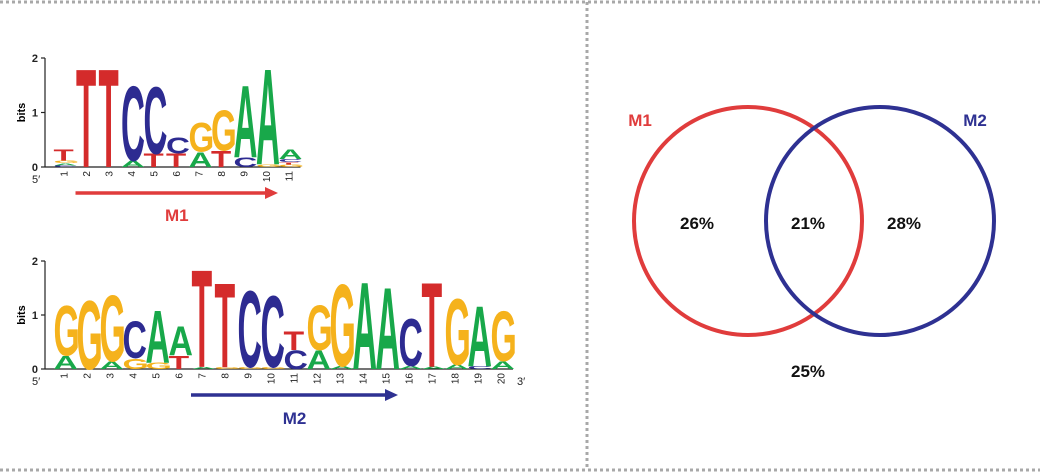 The width and height of the screenshot is (1040, 473). What do you see at coordinates (295, 418) in the screenshot?
I see `motif-label-m2: M2` at bounding box center [295, 418].